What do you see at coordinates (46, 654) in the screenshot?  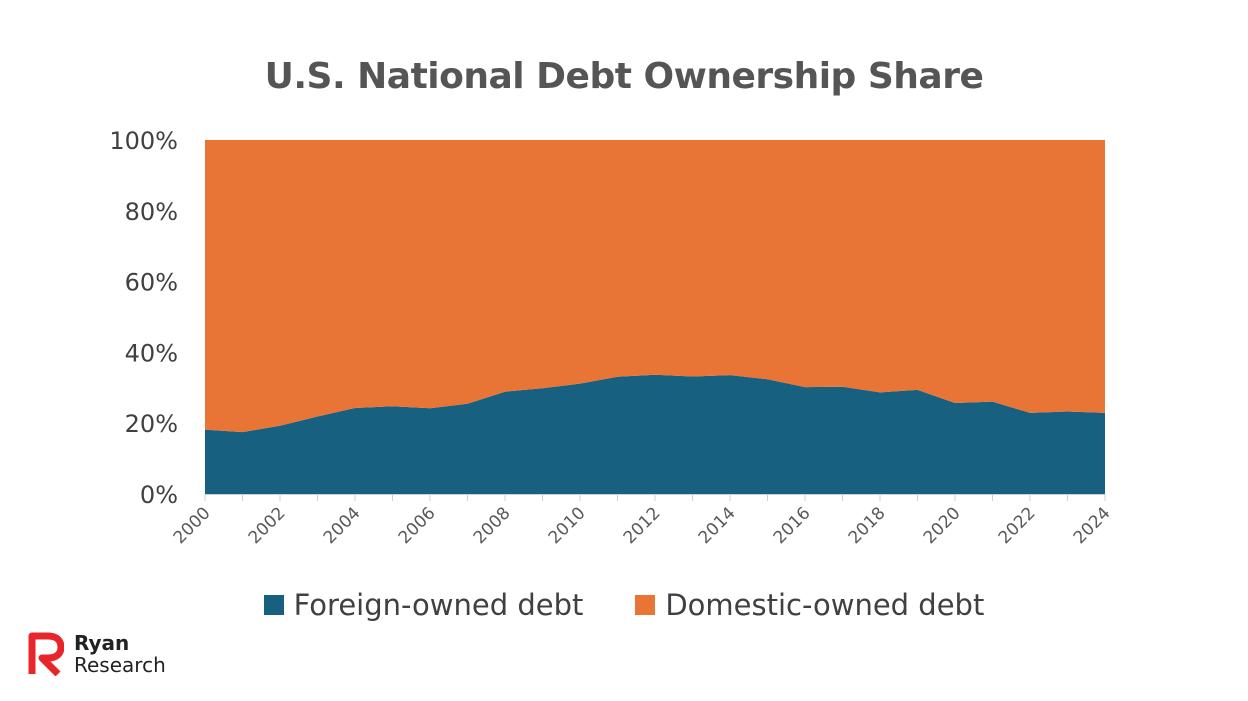 I see `brand-r-icon` at bounding box center [46, 654].